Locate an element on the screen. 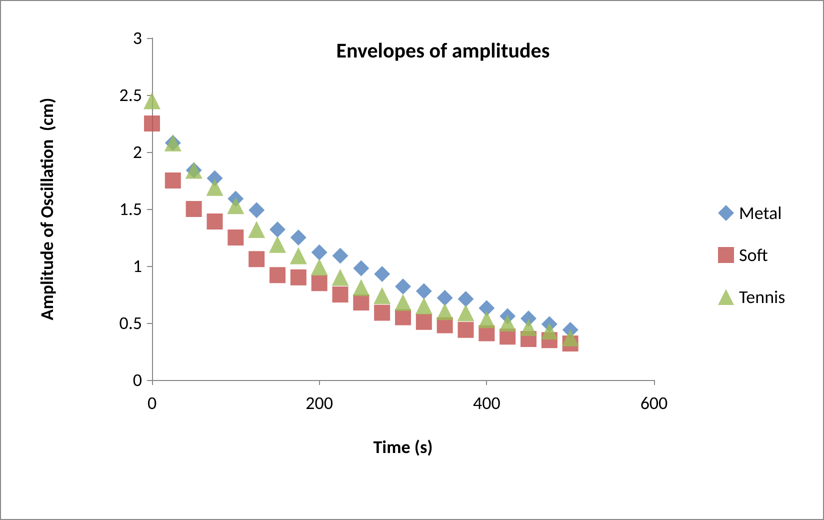 The width and height of the screenshot is (824, 520). y-tick-label: 1.5 is located at coordinates (130, 209).